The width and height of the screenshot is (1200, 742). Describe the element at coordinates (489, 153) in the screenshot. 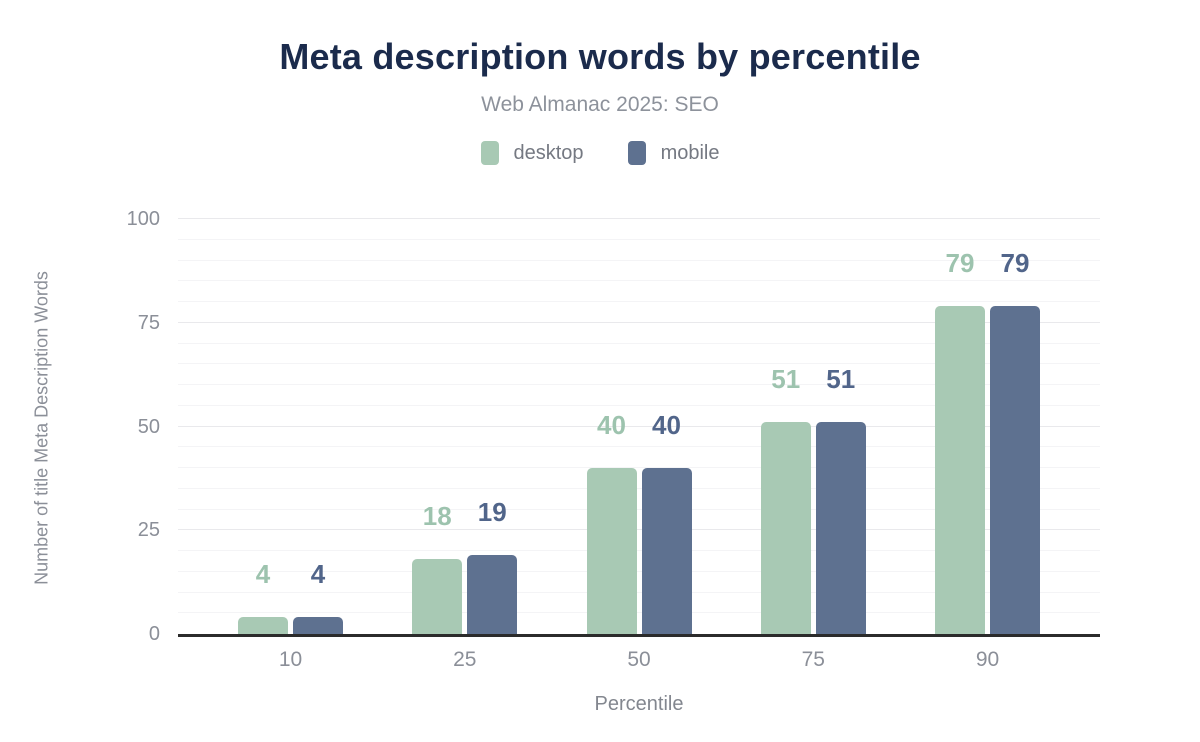

I see `desktop-swatch-icon` at that location.